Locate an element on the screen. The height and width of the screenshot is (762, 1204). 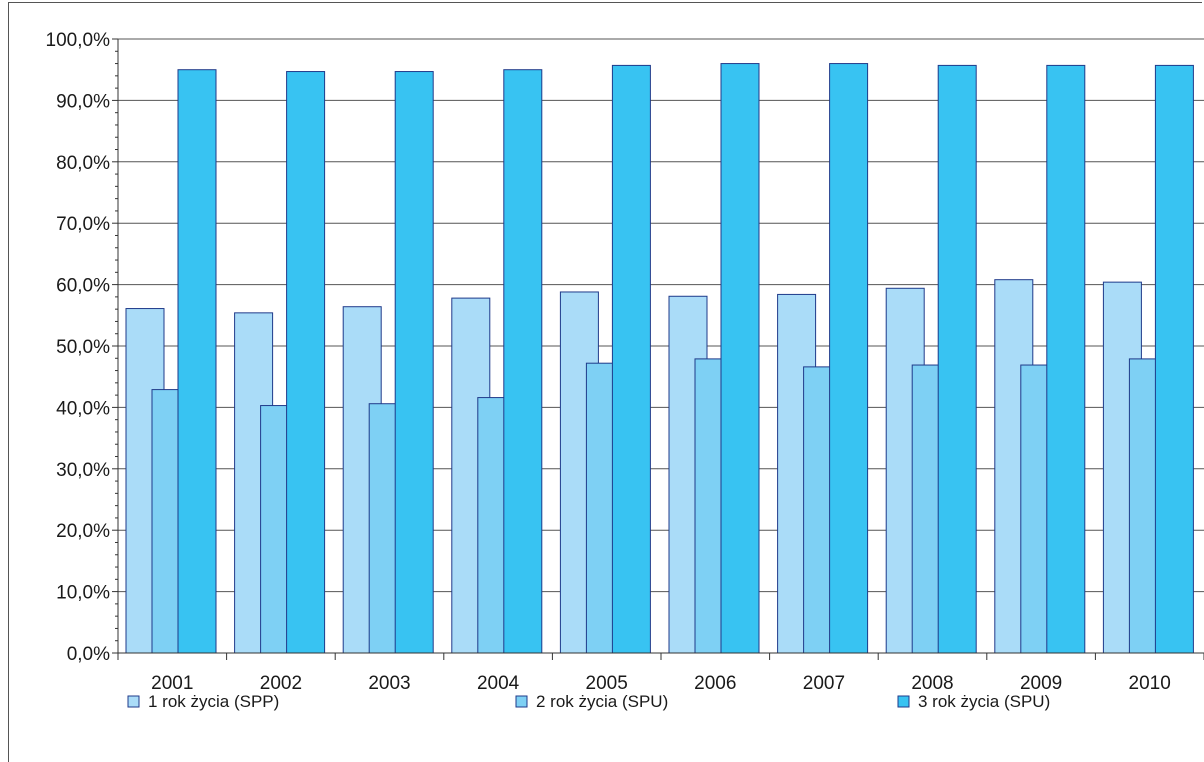
legend-label: 1 rok życia (SPP) is located at coordinates (213, 701).